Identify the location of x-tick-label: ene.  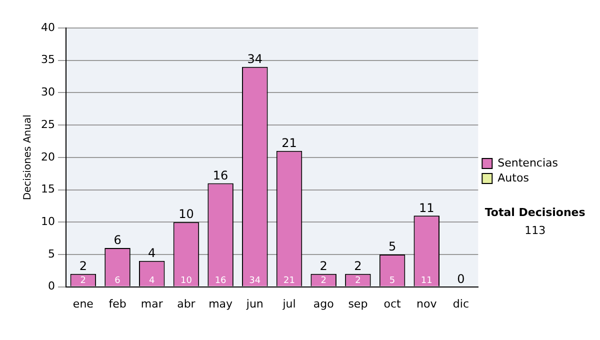
(83, 303).